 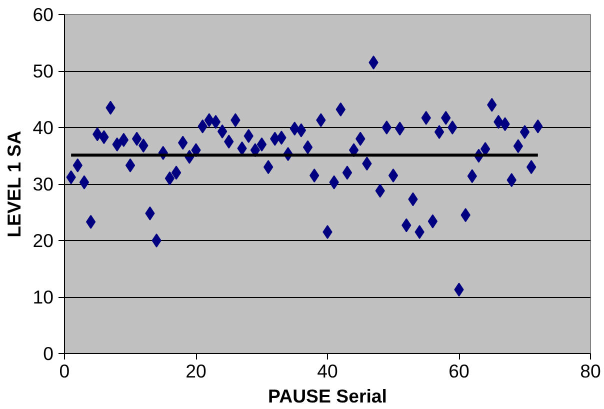 What do you see at coordinates (43, 184) in the screenshot?
I see `y-tick-label: 30` at bounding box center [43, 184].